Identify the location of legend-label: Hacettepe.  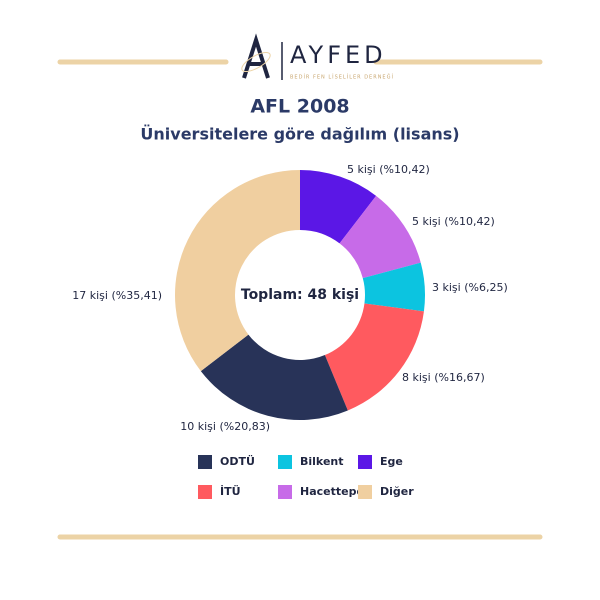
(332, 491).